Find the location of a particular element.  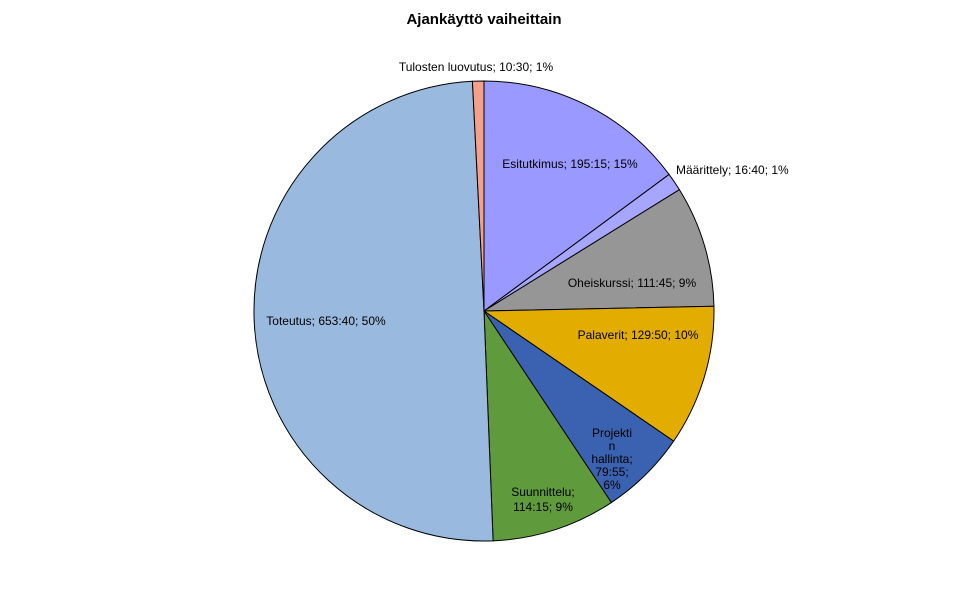

pie-slice-esitutkimus is located at coordinates (576, 196).